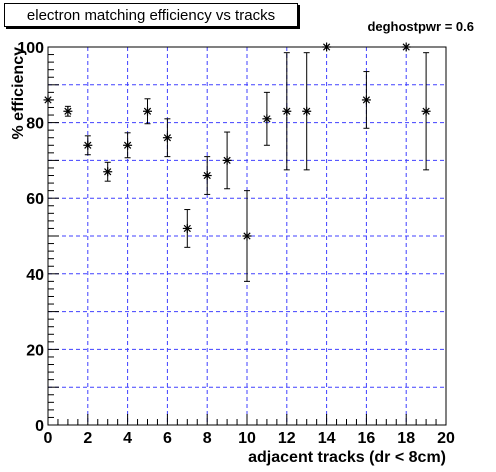 The width and height of the screenshot is (496, 472). Describe the element at coordinates (287, 438) in the screenshot. I see `x-tick-label: 12` at that location.